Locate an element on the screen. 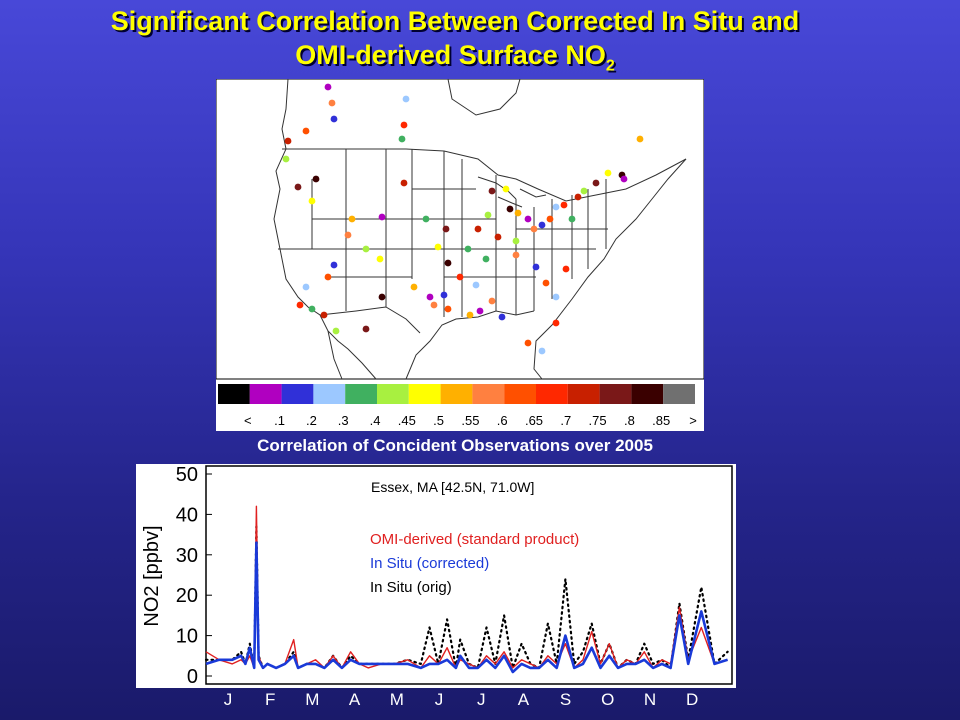 The height and width of the screenshot is (720, 960). monitoring-site-markers is located at coordinates (463, 219).